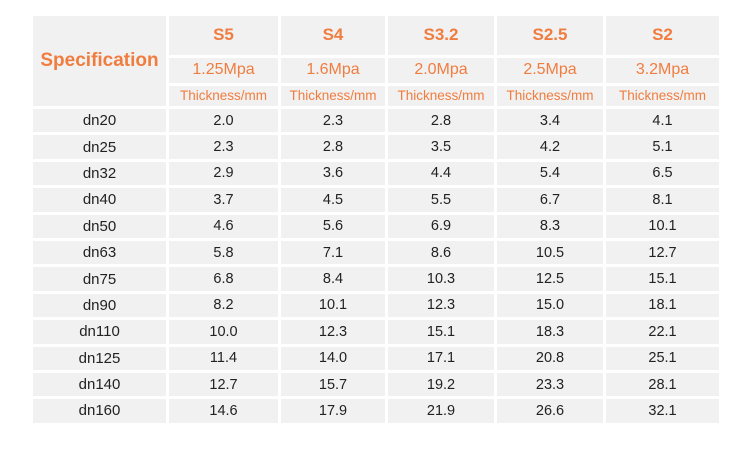 The image size is (750, 460). I want to click on thickness-cell: 22.1, so click(662, 332).